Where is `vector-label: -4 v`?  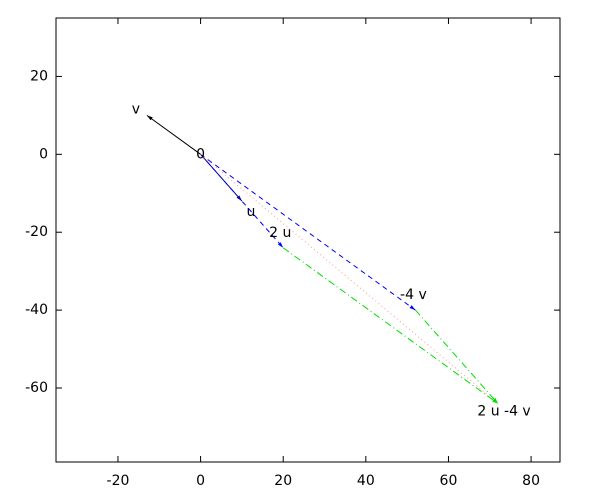
vector-label: -4 v is located at coordinates (413, 295).